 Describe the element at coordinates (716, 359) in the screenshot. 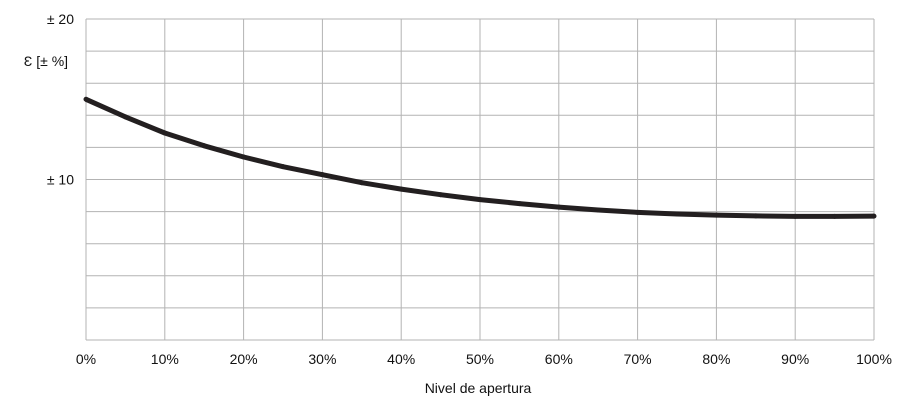

I see `x-tick-label: 80%` at that location.